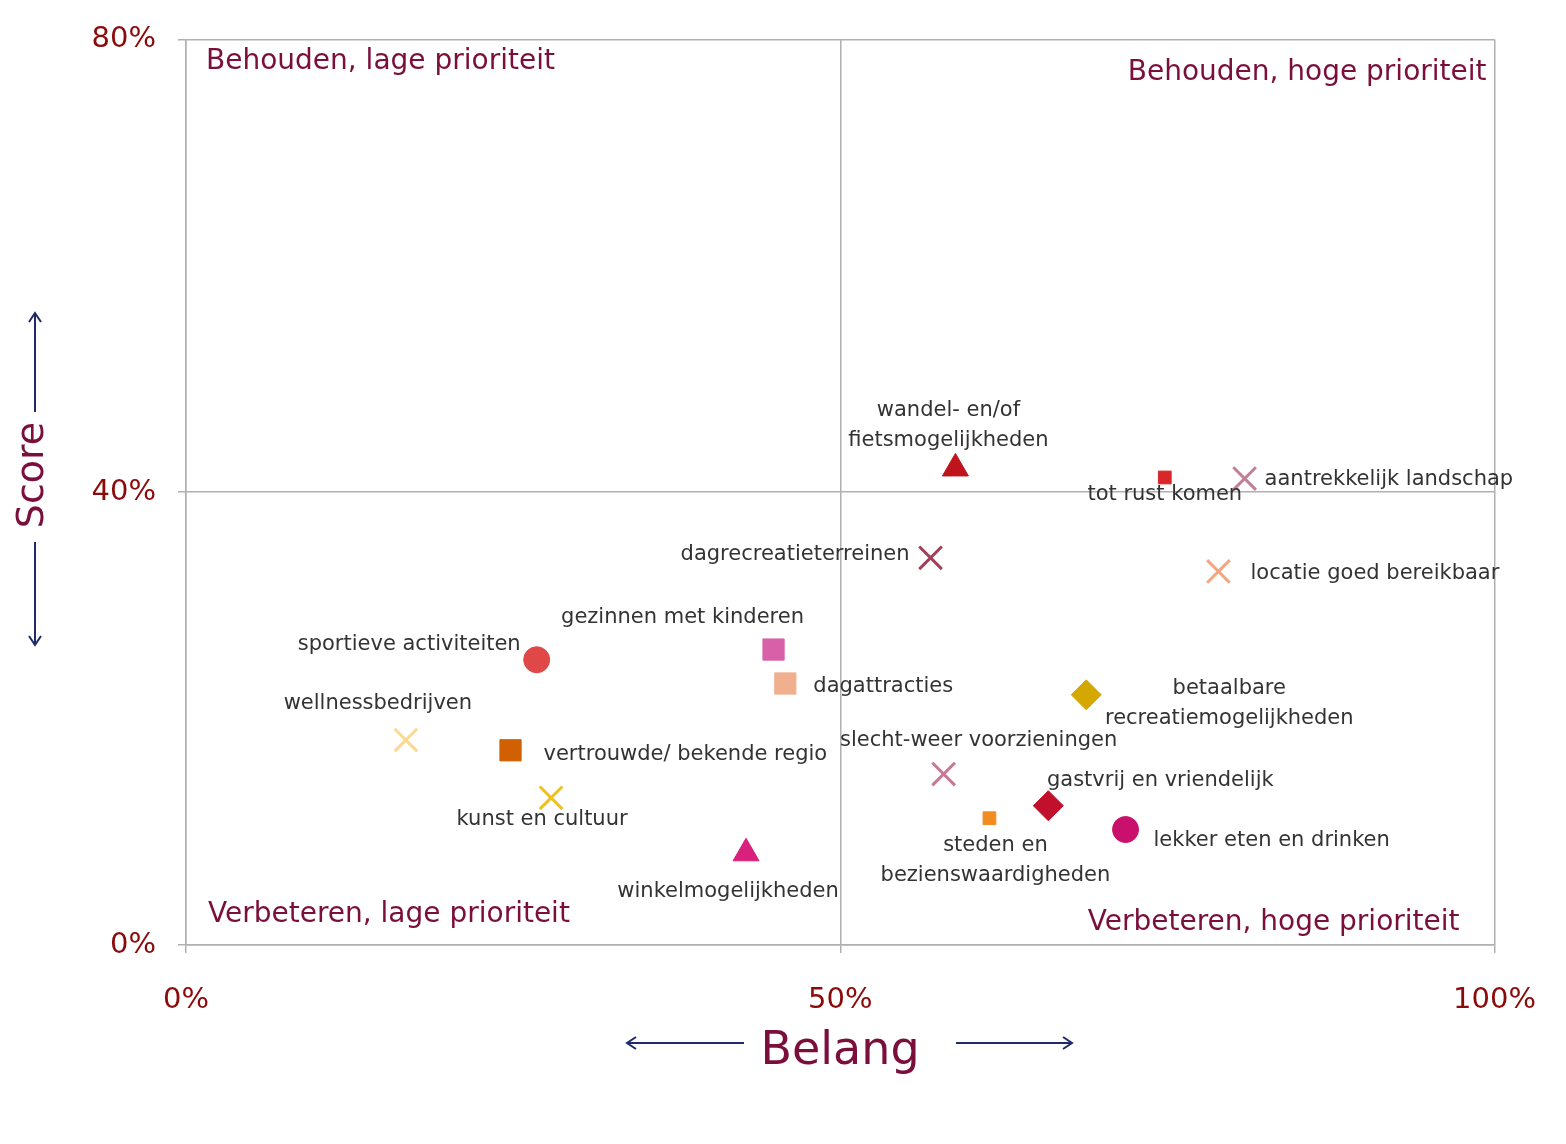  Describe the element at coordinates (948, 423) in the screenshot. I see `series-label: wandel- en/of fietsmogelijkheden` at that location.